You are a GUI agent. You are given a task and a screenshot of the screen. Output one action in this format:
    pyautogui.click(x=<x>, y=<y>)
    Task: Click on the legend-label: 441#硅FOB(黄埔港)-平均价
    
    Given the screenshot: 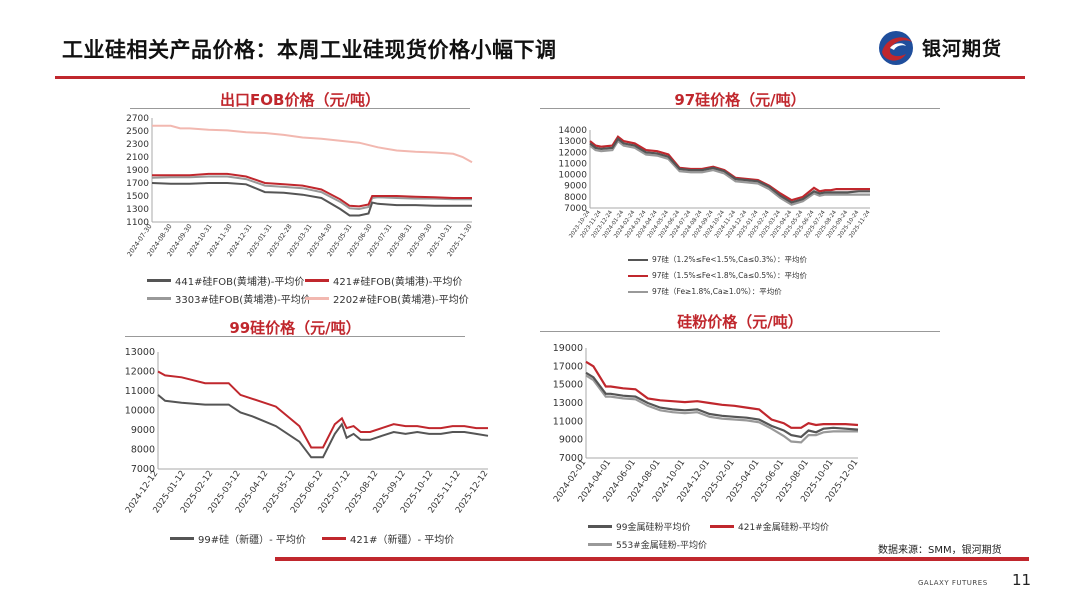 What is the action you would take?
    pyautogui.click(x=240, y=282)
    